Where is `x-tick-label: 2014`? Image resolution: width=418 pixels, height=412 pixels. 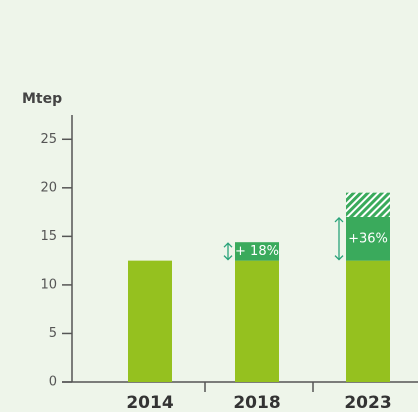 x-tick-label: 2014 is located at coordinates (149, 402).